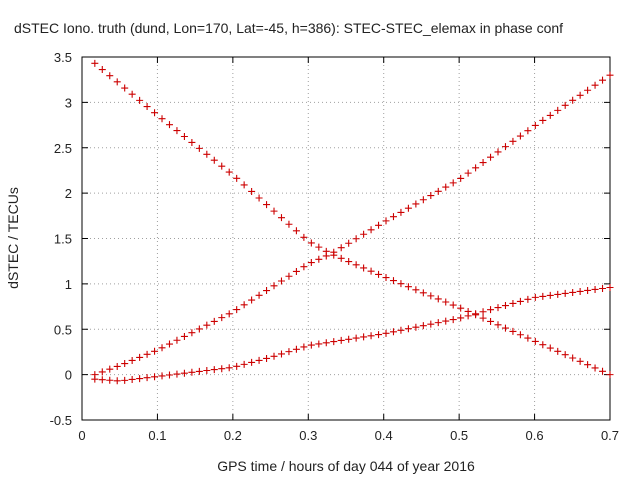 The width and height of the screenshot is (640, 480). I want to click on x-tick-label: 0.3, so click(308, 435).